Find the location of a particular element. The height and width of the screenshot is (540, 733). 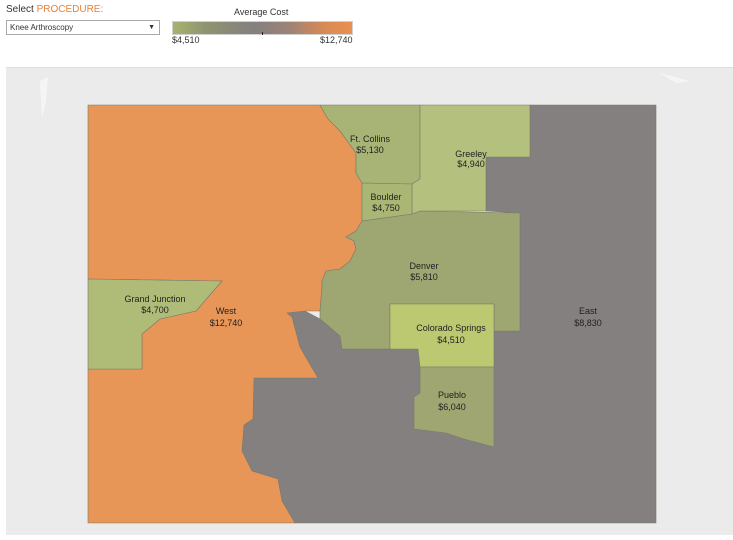

region-label-value: $6,040 is located at coordinates (452, 407).